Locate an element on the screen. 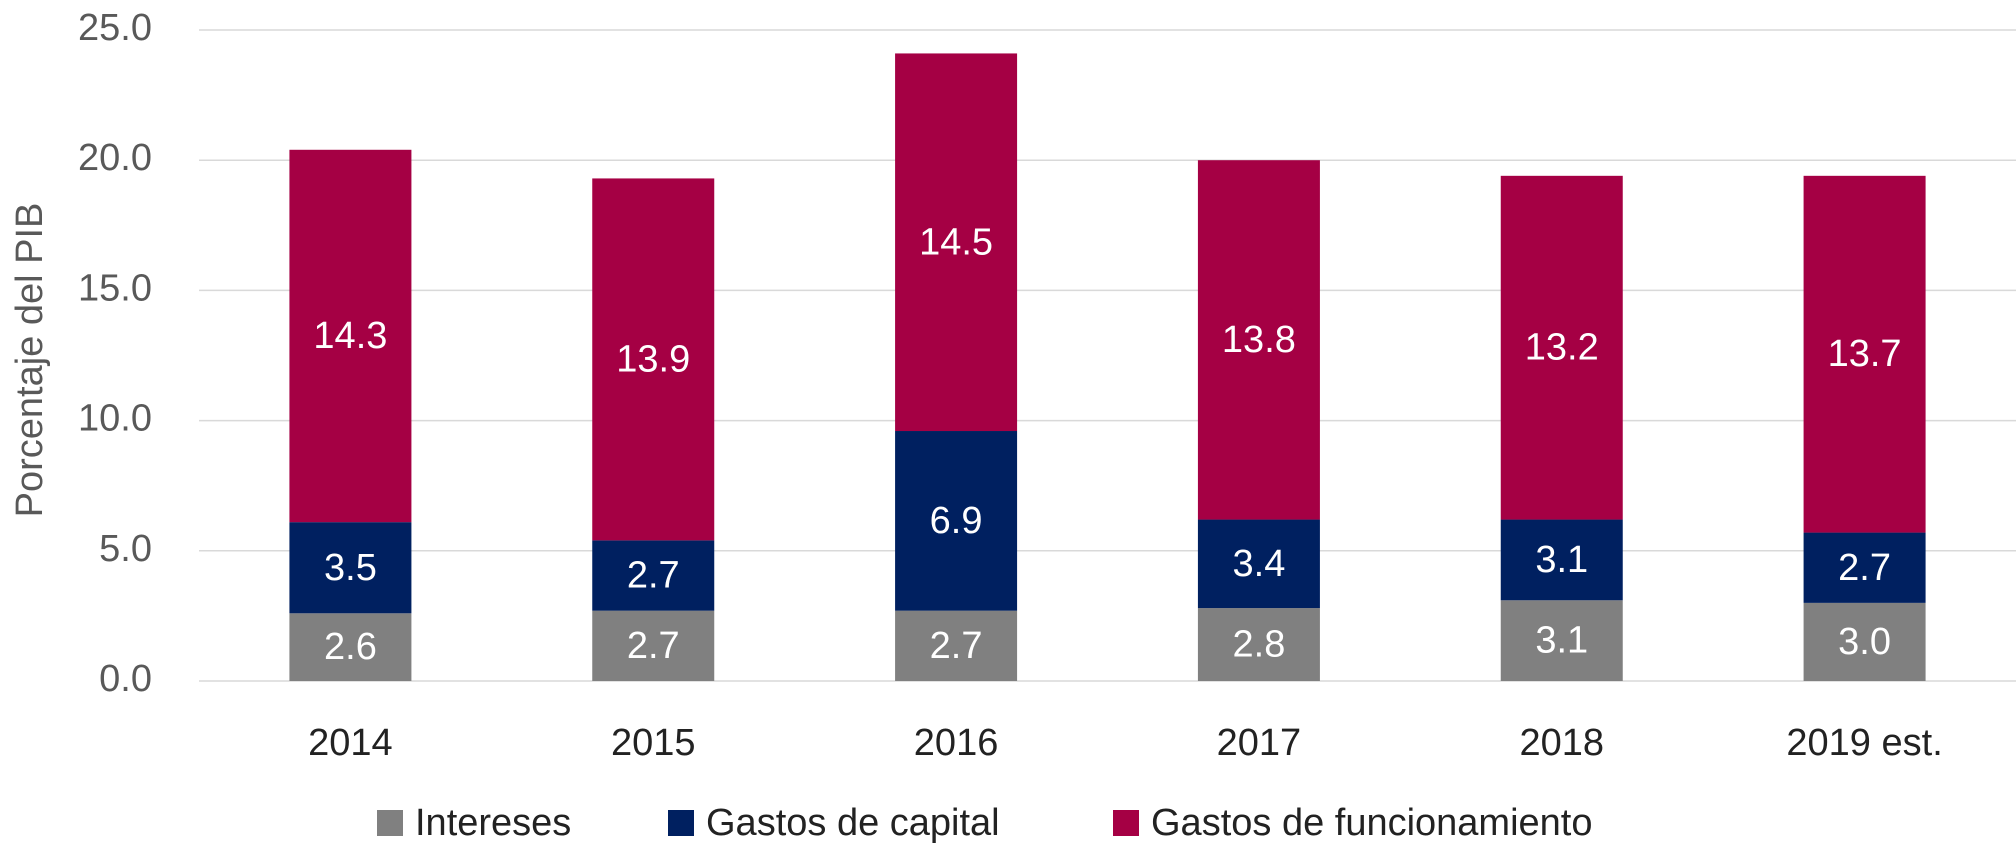 This screenshot has height=849, width=2016. data-label: 2.8 is located at coordinates (1259, 645).